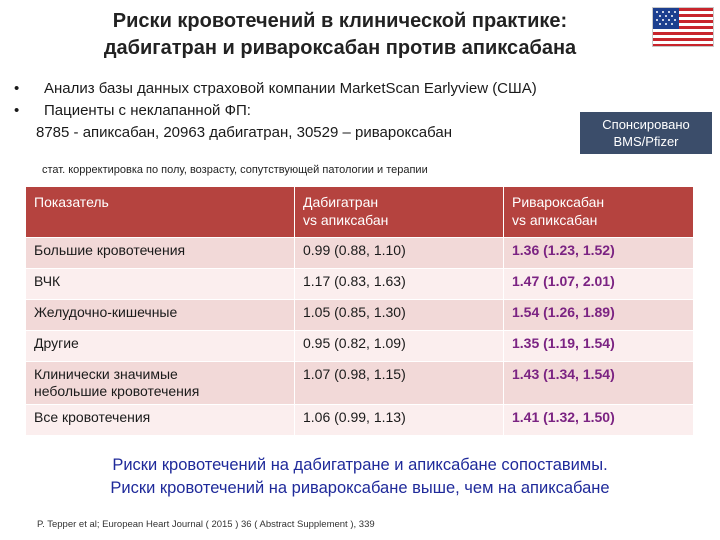 Image resolution: width=720 pixels, height=540 pixels. What do you see at coordinates (646, 133) in the screenshot?
I see `sponsor-box: Спонсировано BMS/Pfizer` at bounding box center [646, 133].